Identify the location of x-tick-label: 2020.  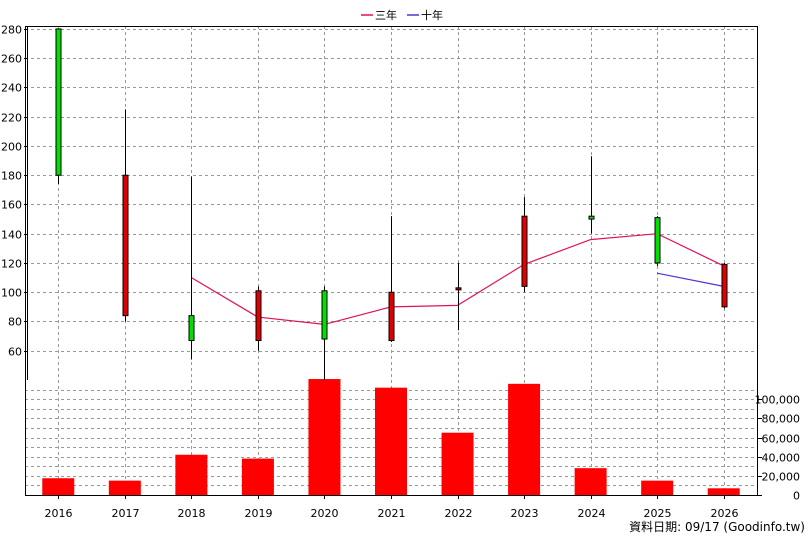
(325, 513).